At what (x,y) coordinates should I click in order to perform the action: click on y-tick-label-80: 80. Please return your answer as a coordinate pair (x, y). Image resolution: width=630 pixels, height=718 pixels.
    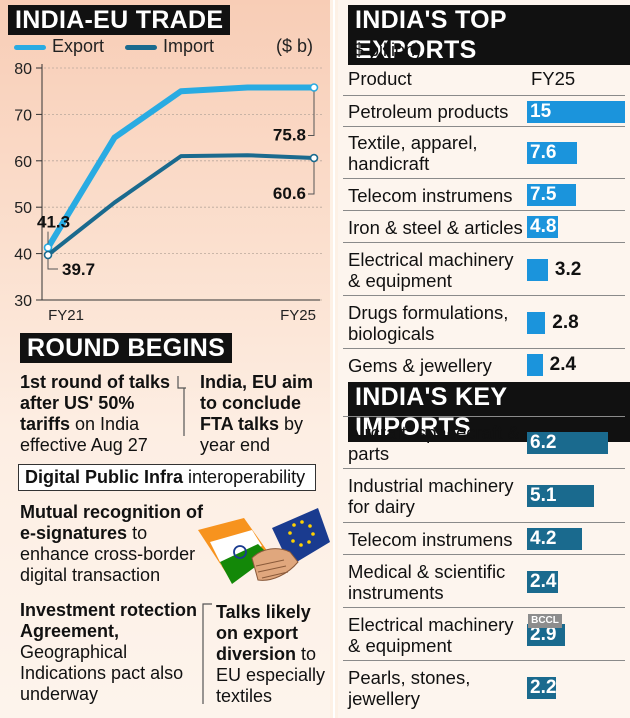
    Looking at the image, I should click on (23, 69).